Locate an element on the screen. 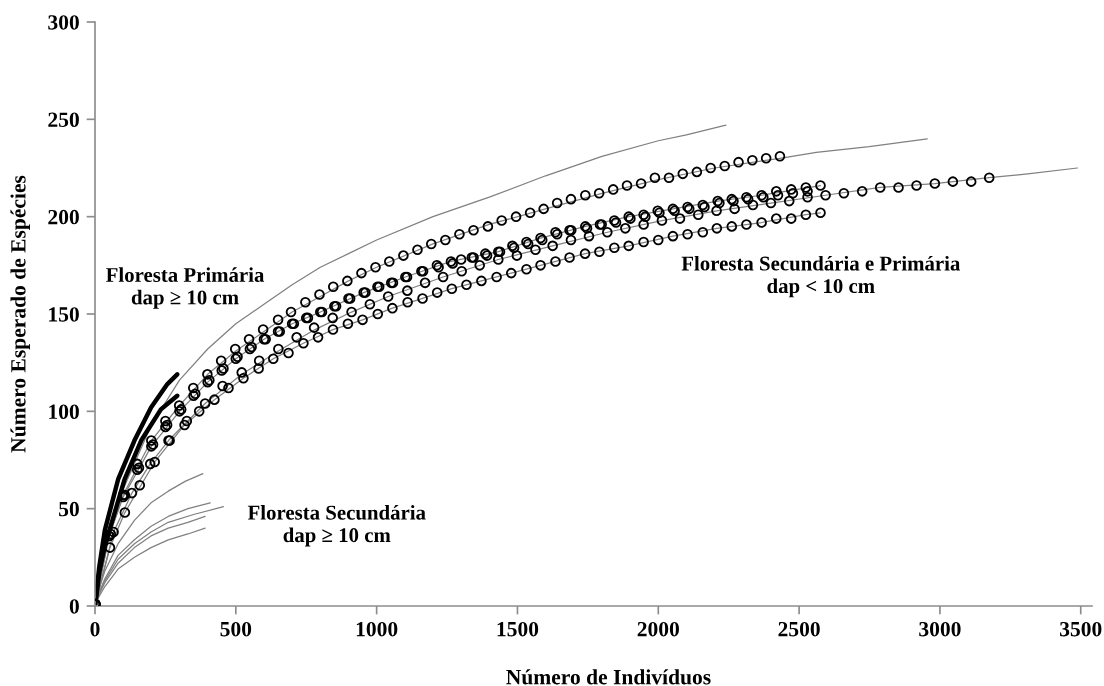 The width and height of the screenshot is (1104, 686). annotation: Floresta Secundária dap ≥ 10 cm is located at coordinates (336, 525).